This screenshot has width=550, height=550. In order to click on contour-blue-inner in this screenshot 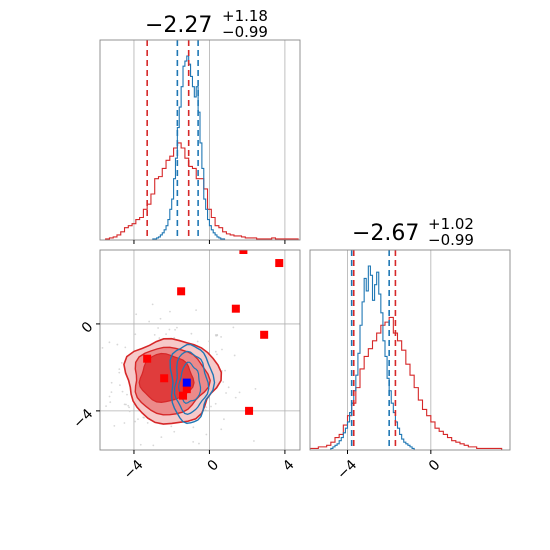, I will do `click(190, 382)`.